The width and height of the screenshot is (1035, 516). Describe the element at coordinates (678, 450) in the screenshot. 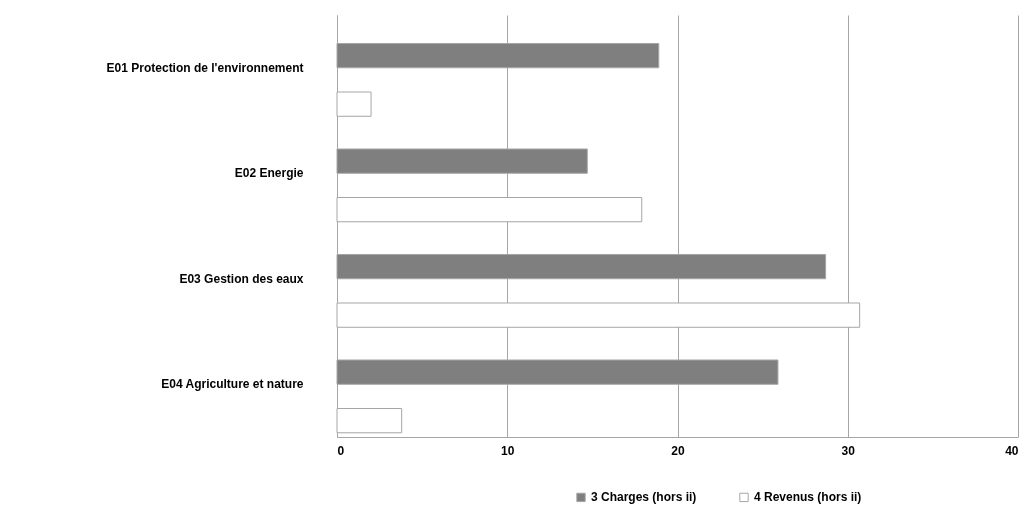

I see `x-tick-label: 20` at that location.